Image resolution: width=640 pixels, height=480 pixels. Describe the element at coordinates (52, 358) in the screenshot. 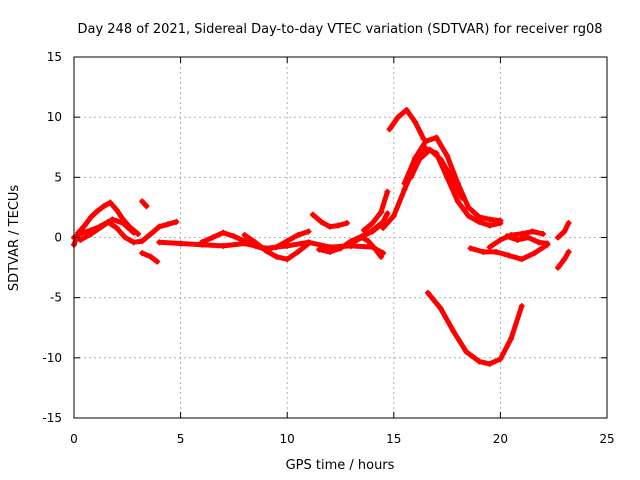

I see `y-tick-label: -10` at that location.